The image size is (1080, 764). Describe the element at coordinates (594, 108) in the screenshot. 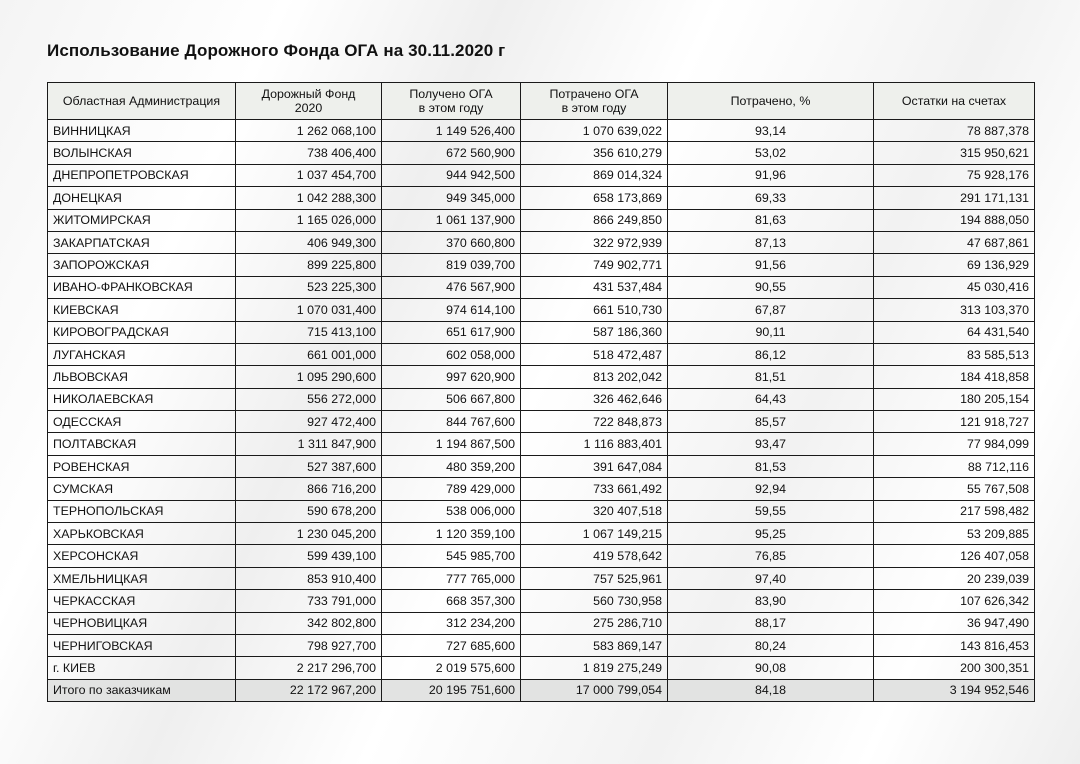

I see `header-text: в этом году` at that location.